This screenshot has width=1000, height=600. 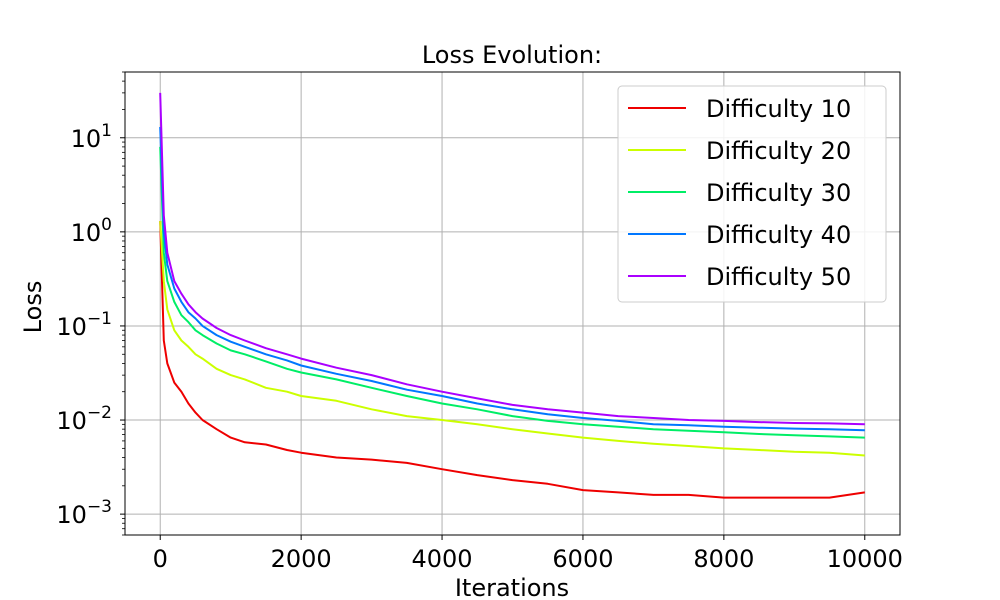 What do you see at coordinates (91, 137) in the screenshot?
I see `y-tick-label: 10¹` at bounding box center [91, 137].